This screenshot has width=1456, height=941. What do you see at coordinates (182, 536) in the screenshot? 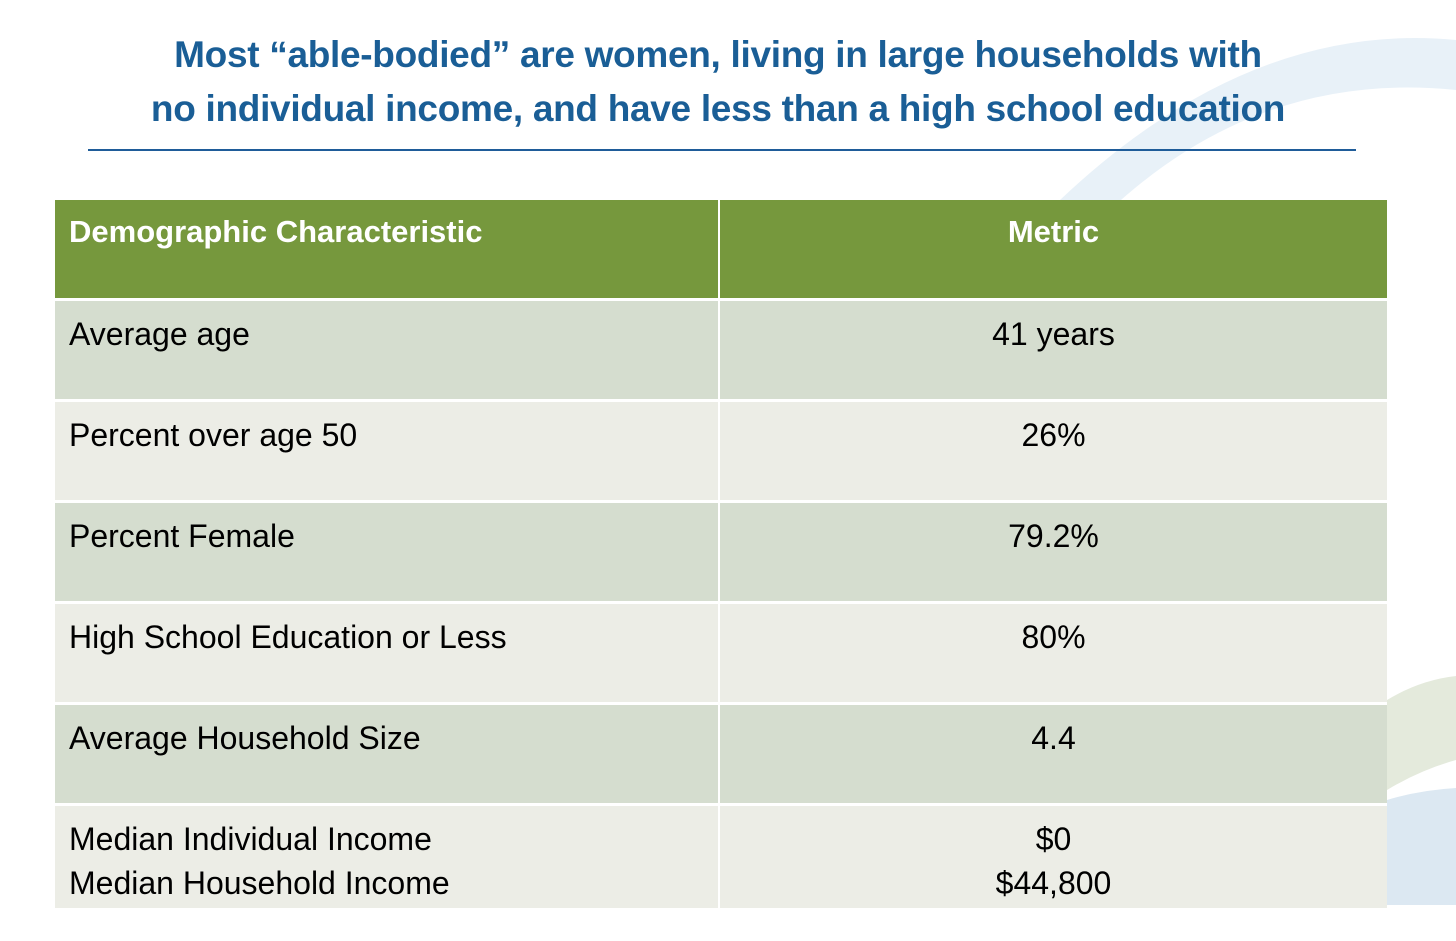
I see `cell-text: Percent Female` at bounding box center [182, 536].